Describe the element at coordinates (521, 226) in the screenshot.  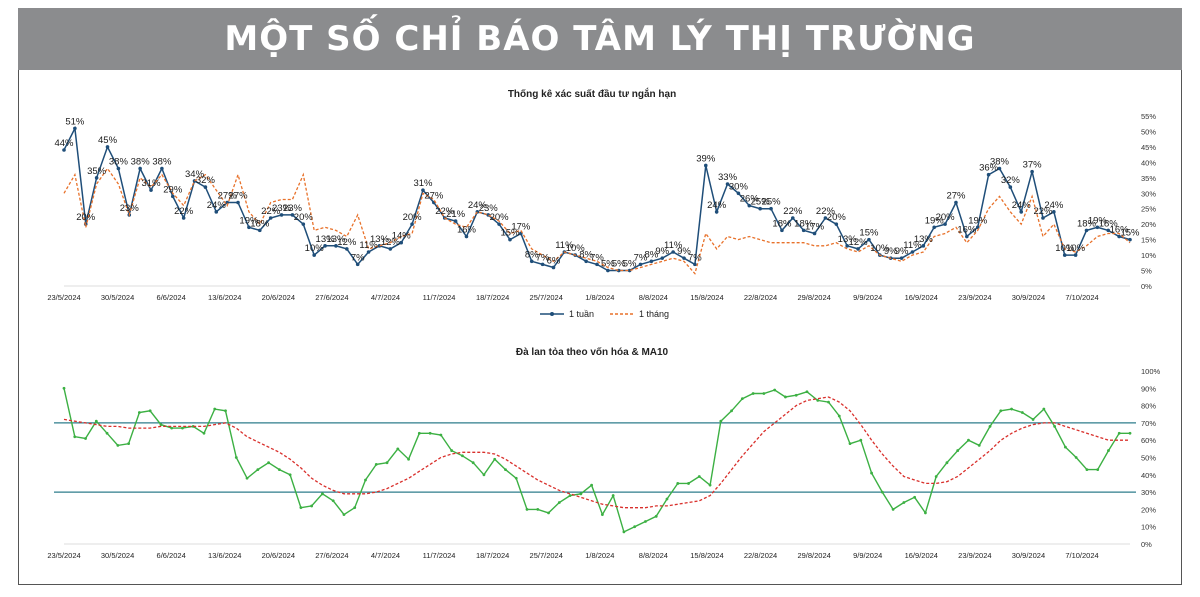
I see `data-label: 17%` at that location.